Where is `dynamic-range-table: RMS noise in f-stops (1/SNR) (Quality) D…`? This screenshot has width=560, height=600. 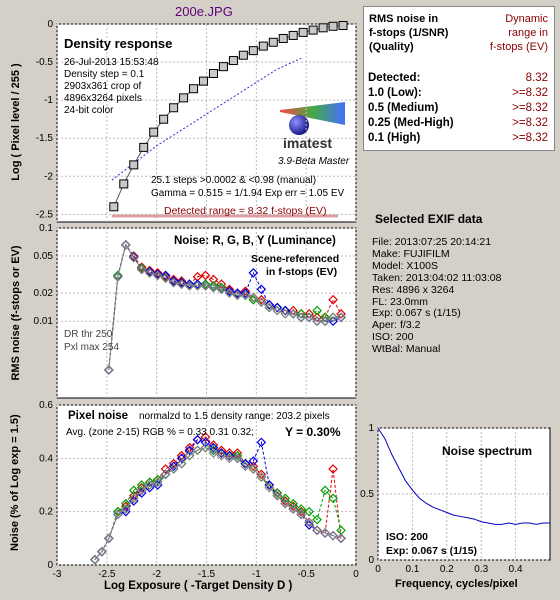 dynamic-range-table: RMS noise in f-stops (1/SNR) (Quality) D… is located at coordinates (459, 78).